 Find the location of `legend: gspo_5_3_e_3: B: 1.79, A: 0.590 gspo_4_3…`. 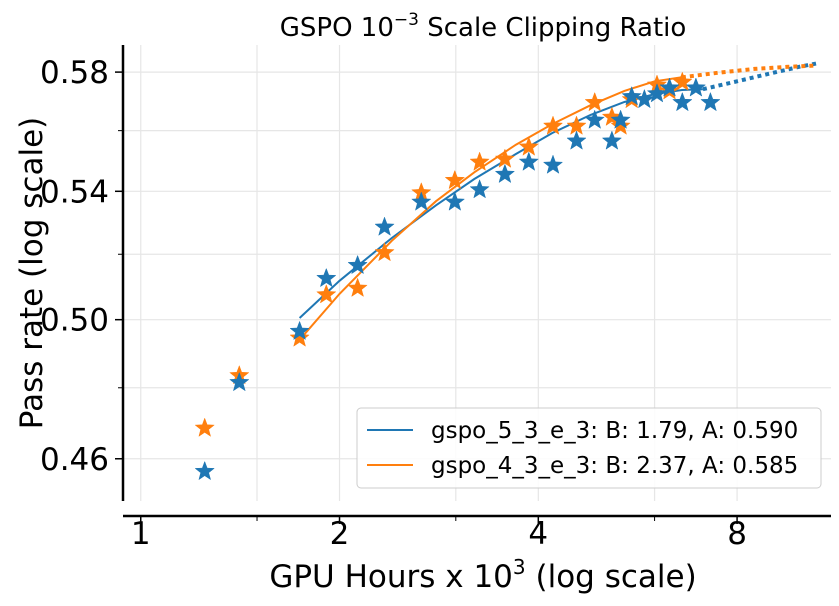

legend: gspo_5_3_e_3: B: 1.79, A: 0.590 gspo_4_3… is located at coordinates (589, 448).